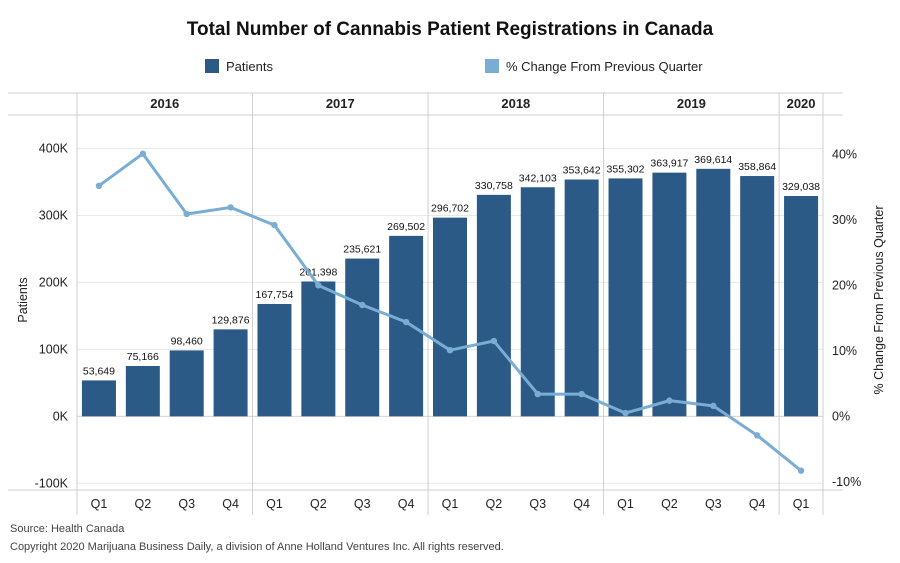 The image size is (900, 563). Describe the element at coordinates (841, 416) in the screenshot. I see `y2-tick-label-1: 0%` at that location.